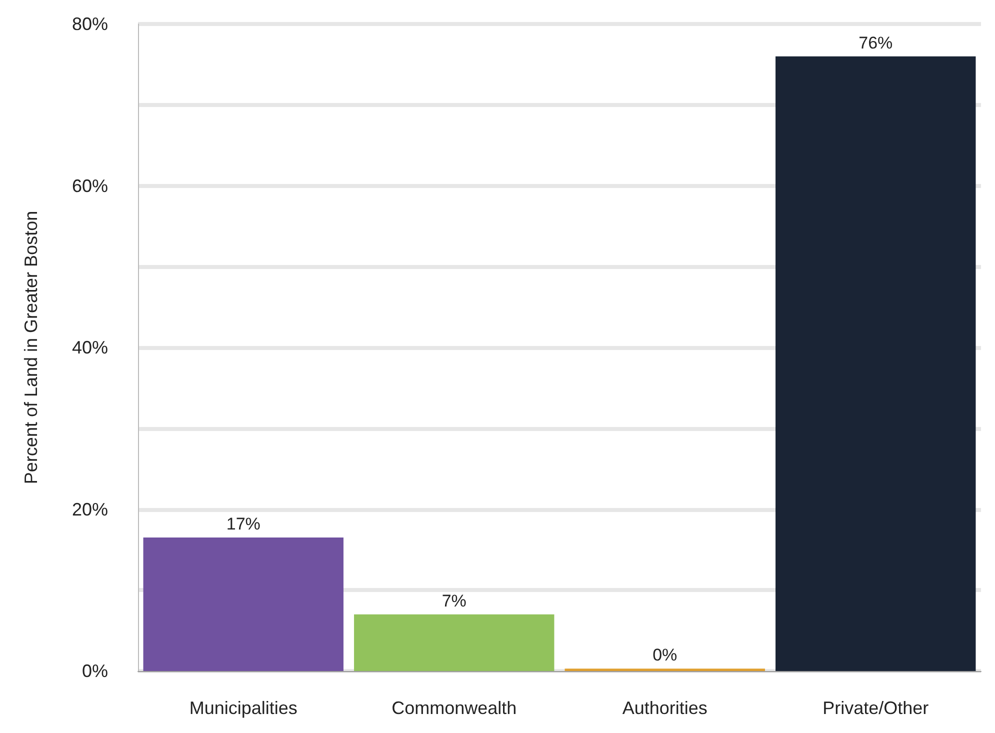 This screenshot has width=995, height=733. I want to click on y-tick-label: 20%, so click(90, 509).